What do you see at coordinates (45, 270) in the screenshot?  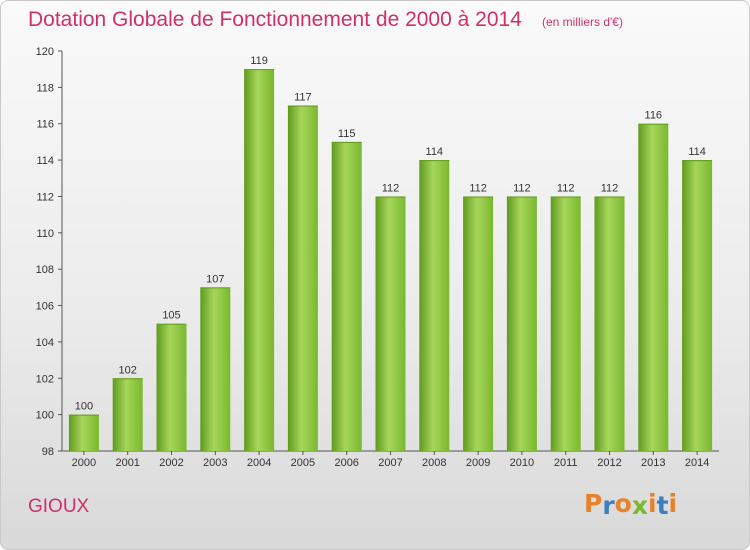 I see `y-tick-label: 108` at bounding box center [45, 270].